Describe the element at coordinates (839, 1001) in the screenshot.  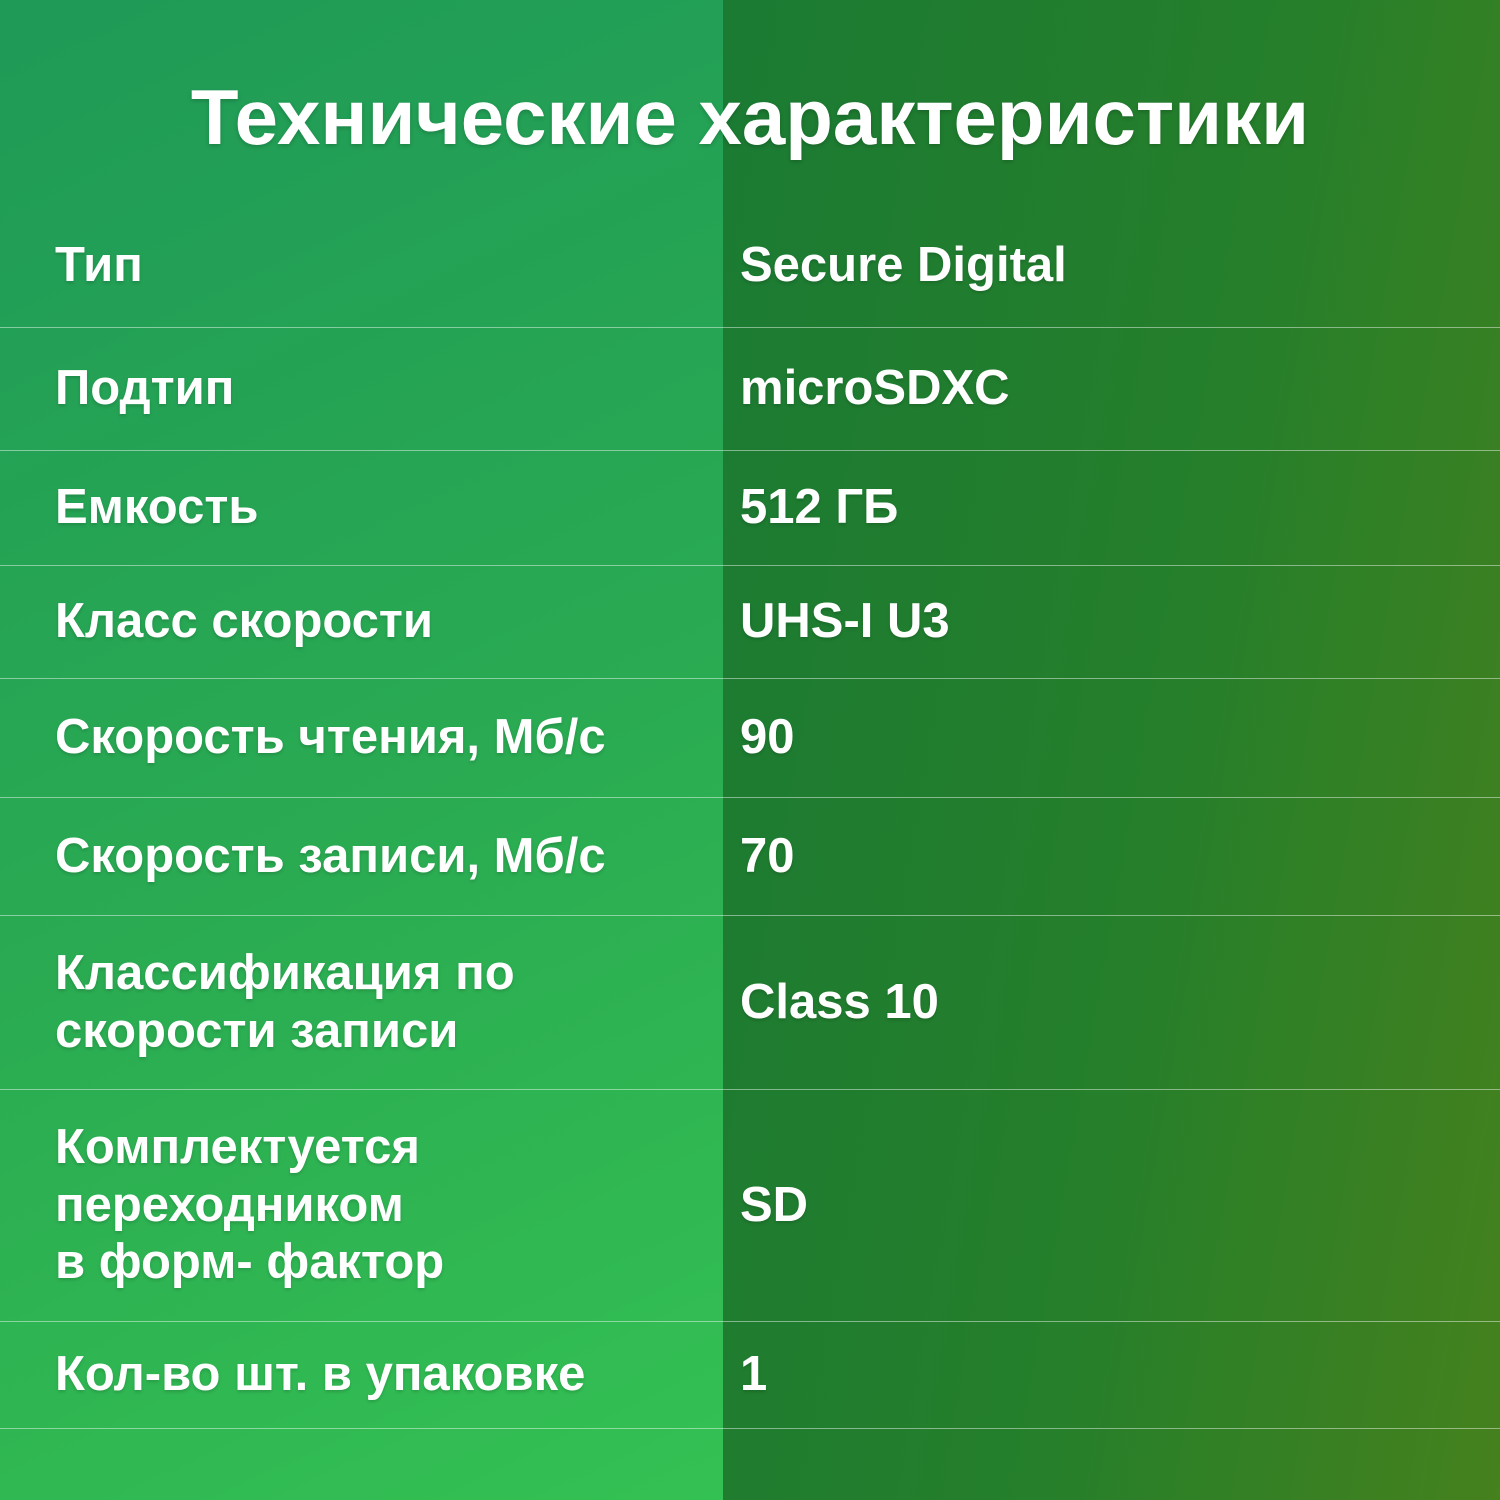
I see `spec-value: Class 10` at that location.